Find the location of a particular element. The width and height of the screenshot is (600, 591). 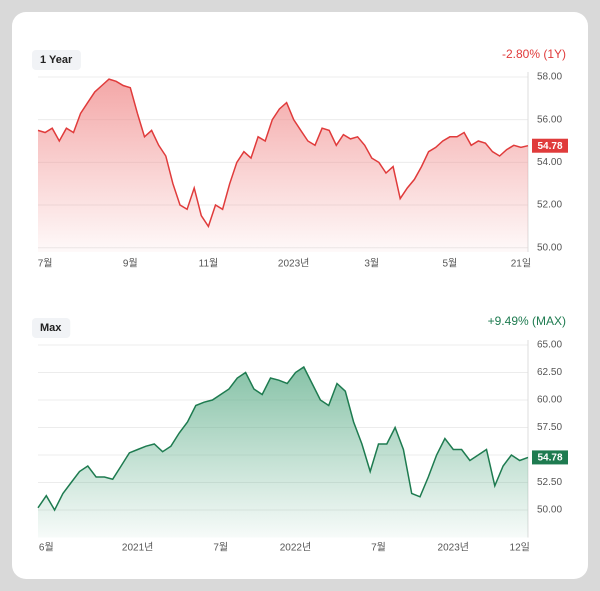

change-label: -2.80% (1Y) is located at coordinates (534, 54).